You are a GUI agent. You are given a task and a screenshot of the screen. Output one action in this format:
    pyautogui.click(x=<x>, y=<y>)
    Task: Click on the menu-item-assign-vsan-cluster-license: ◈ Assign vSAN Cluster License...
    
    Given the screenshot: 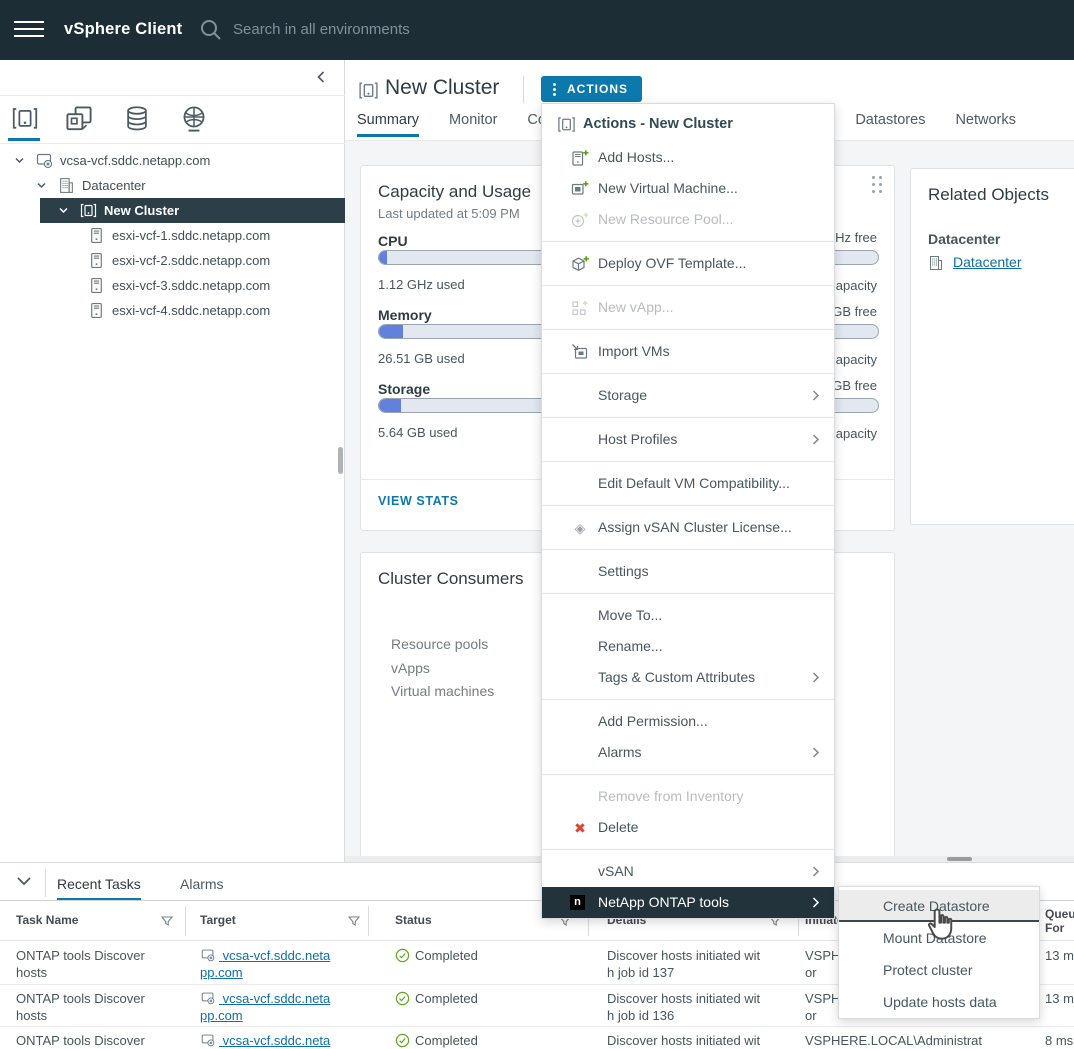 What is the action you would take?
    pyautogui.click(x=688, y=527)
    